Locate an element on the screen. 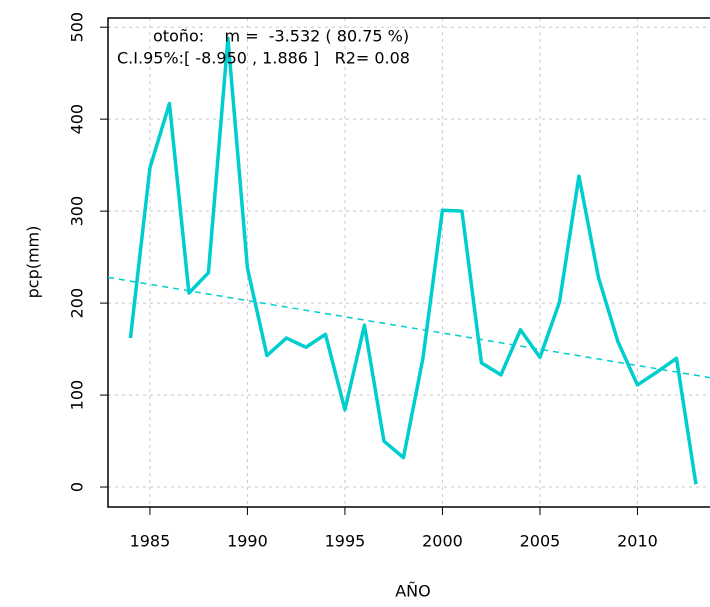  y-tick-label: 0 is located at coordinates (77, 487).